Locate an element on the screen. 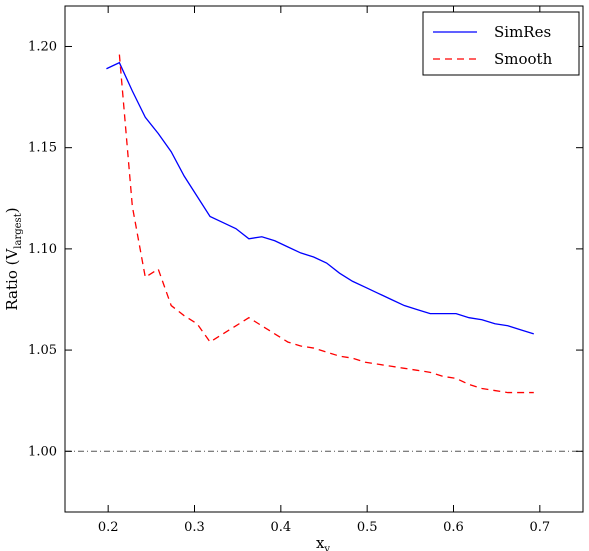 This screenshot has height=551, width=589. y-tick-label: 1.10 is located at coordinates (42, 249).